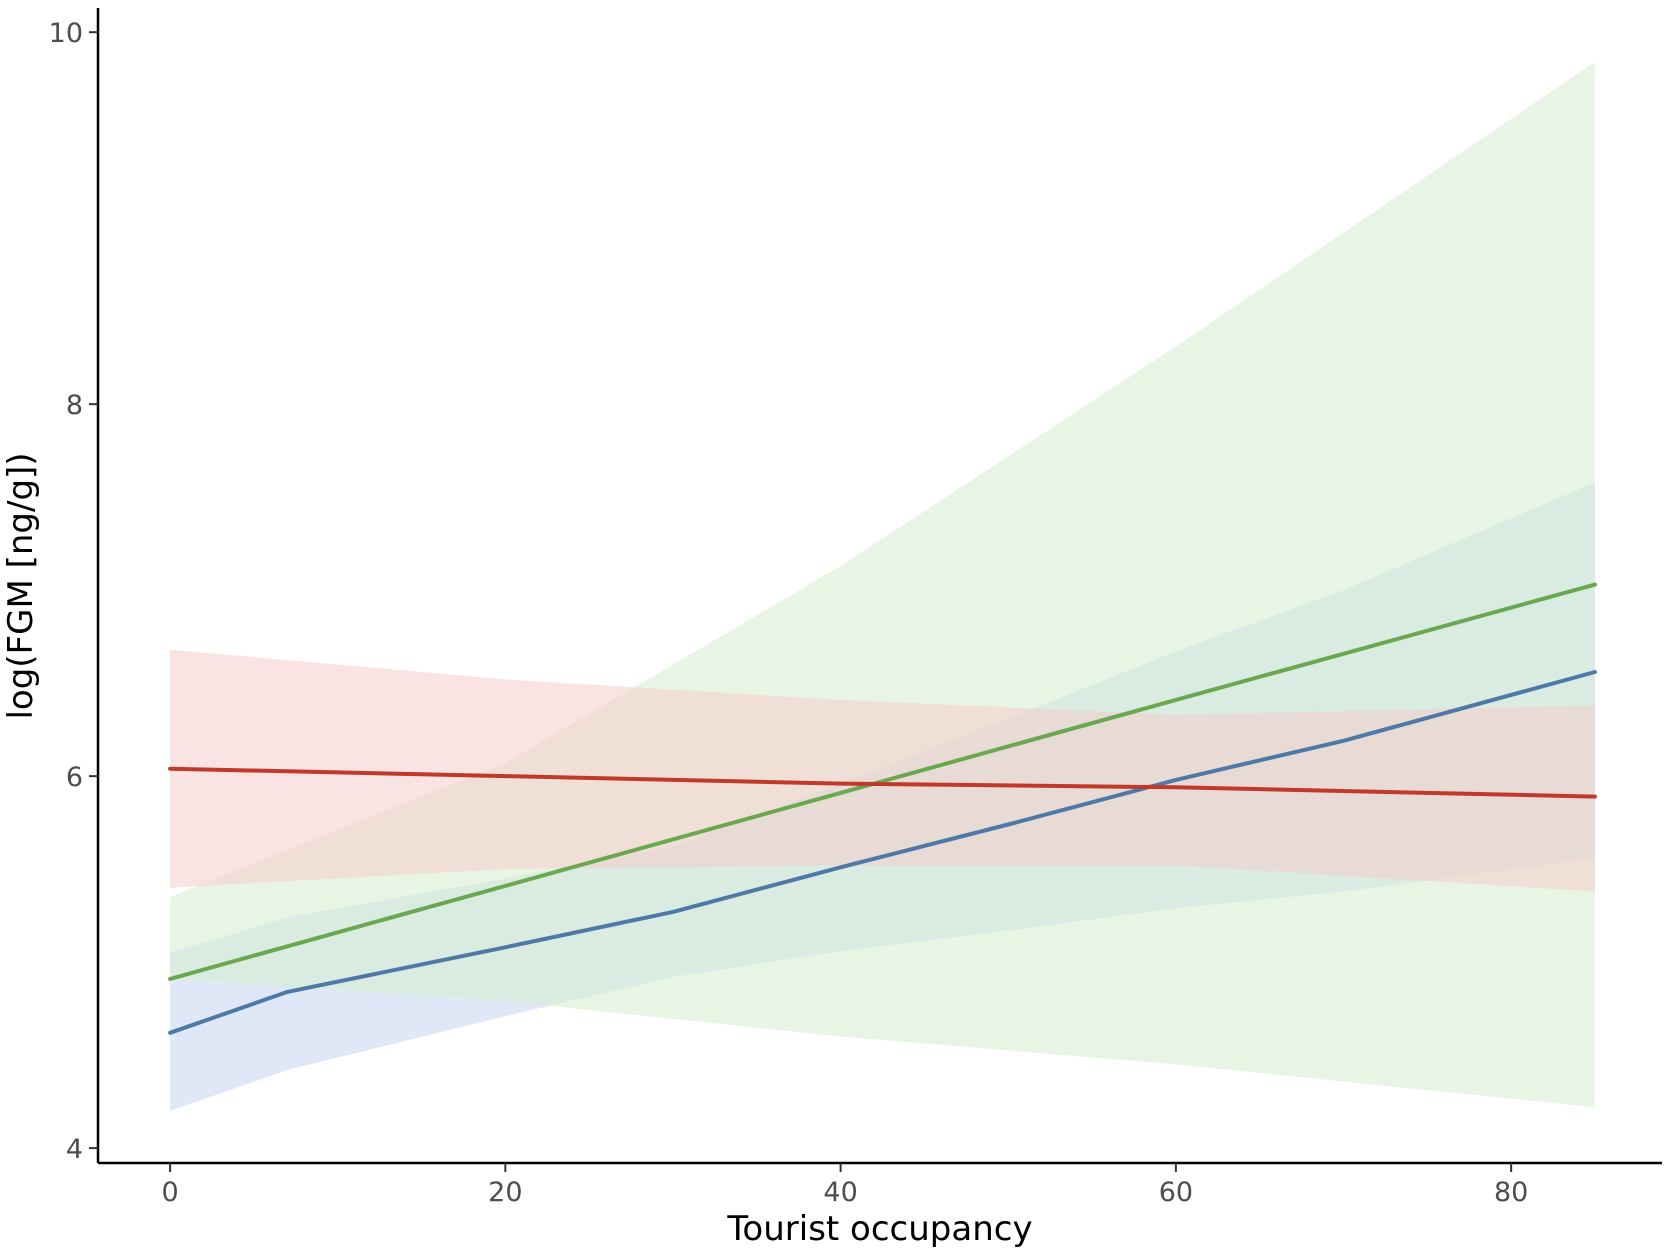 This screenshot has height=1255, width=1666. I want to click on x-tick-label: 0, so click(169, 1192).